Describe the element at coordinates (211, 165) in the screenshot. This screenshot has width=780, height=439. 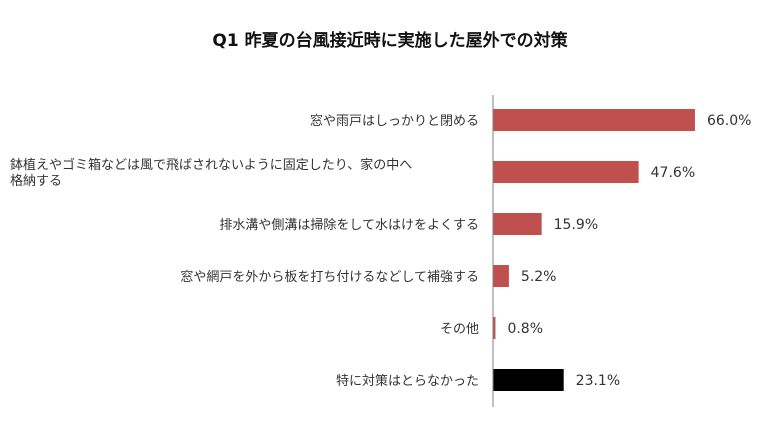
I see `category-label-1-line-0: 鉢植えやゴミ箱などは風で飛ばされないように固定したり、家の中へ` at that location.